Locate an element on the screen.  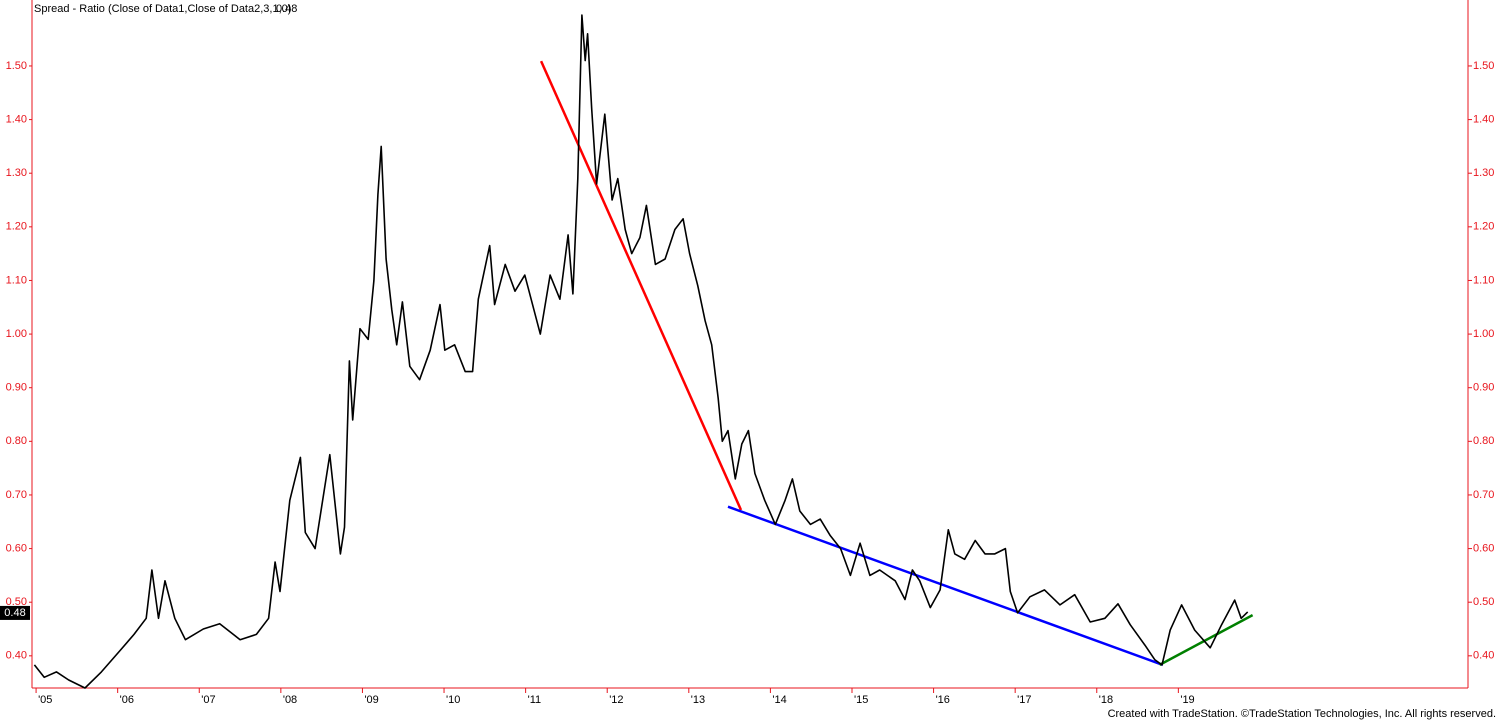
x-tick-label: '14 is located at coordinates (779, 700).